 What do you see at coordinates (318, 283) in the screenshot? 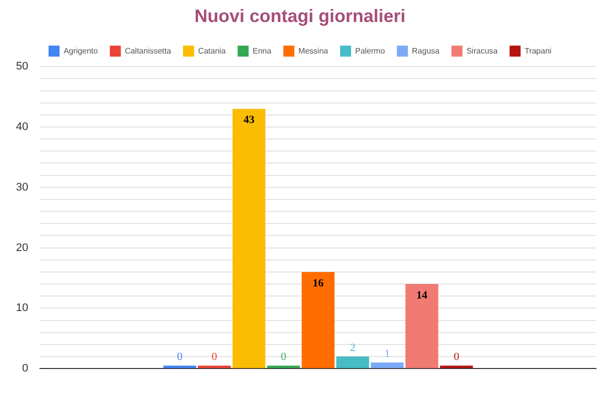
I see `data-label: 16` at bounding box center [318, 283].